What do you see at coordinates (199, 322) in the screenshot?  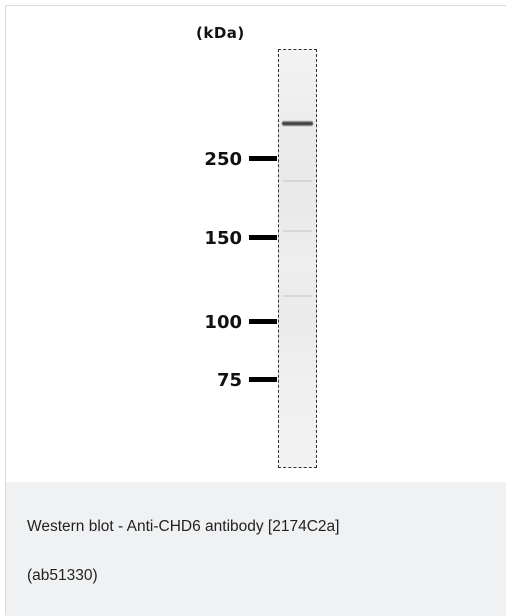 I see `marker-100: 100` at bounding box center [199, 322].